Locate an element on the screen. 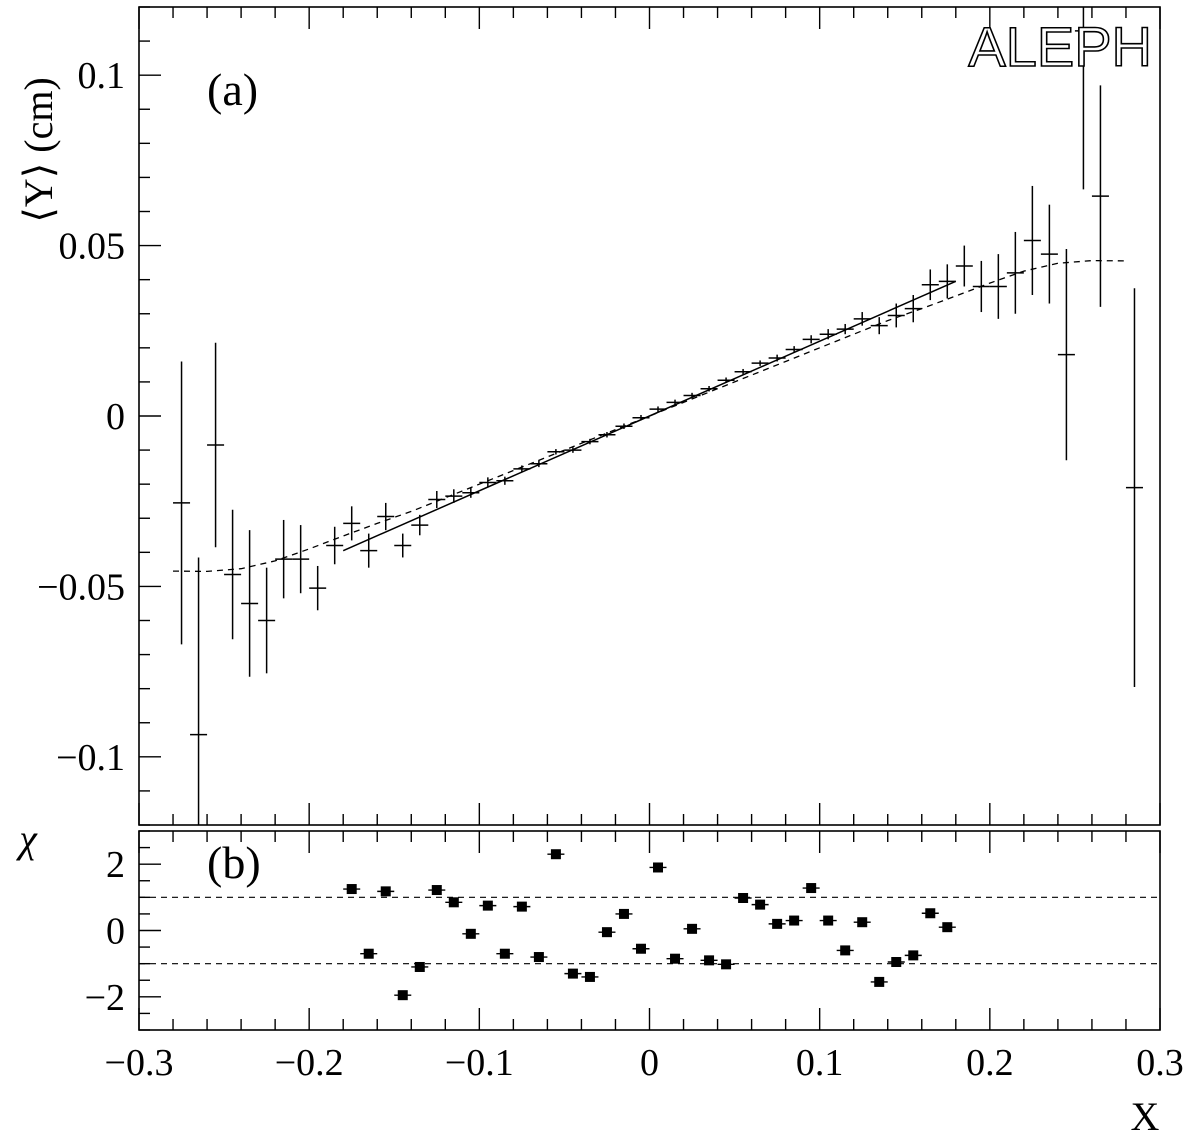 The height and width of the screenshot is (1138, 1193). x-tick-label: 0.3 is located at coordinates (1160, 1063).